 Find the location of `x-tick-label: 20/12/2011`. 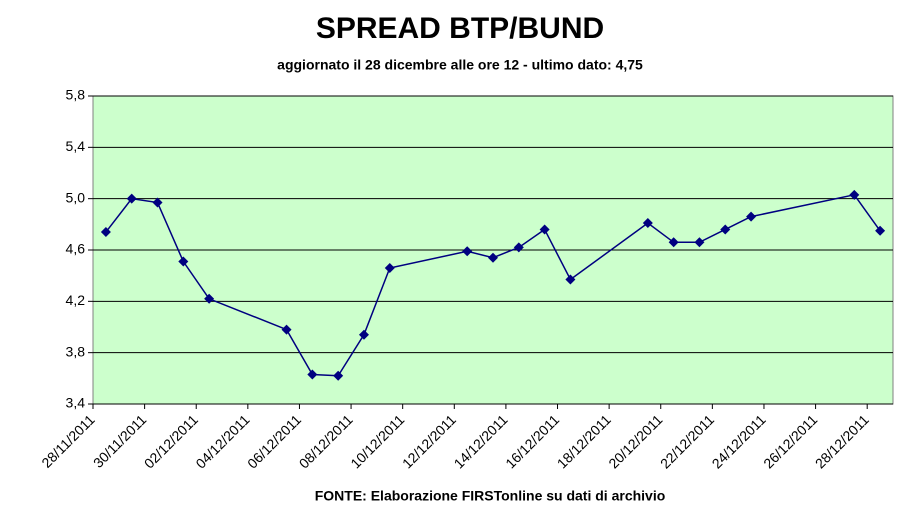

x-tick-label: 20/12/2011 is located at coordinates (635, 441).